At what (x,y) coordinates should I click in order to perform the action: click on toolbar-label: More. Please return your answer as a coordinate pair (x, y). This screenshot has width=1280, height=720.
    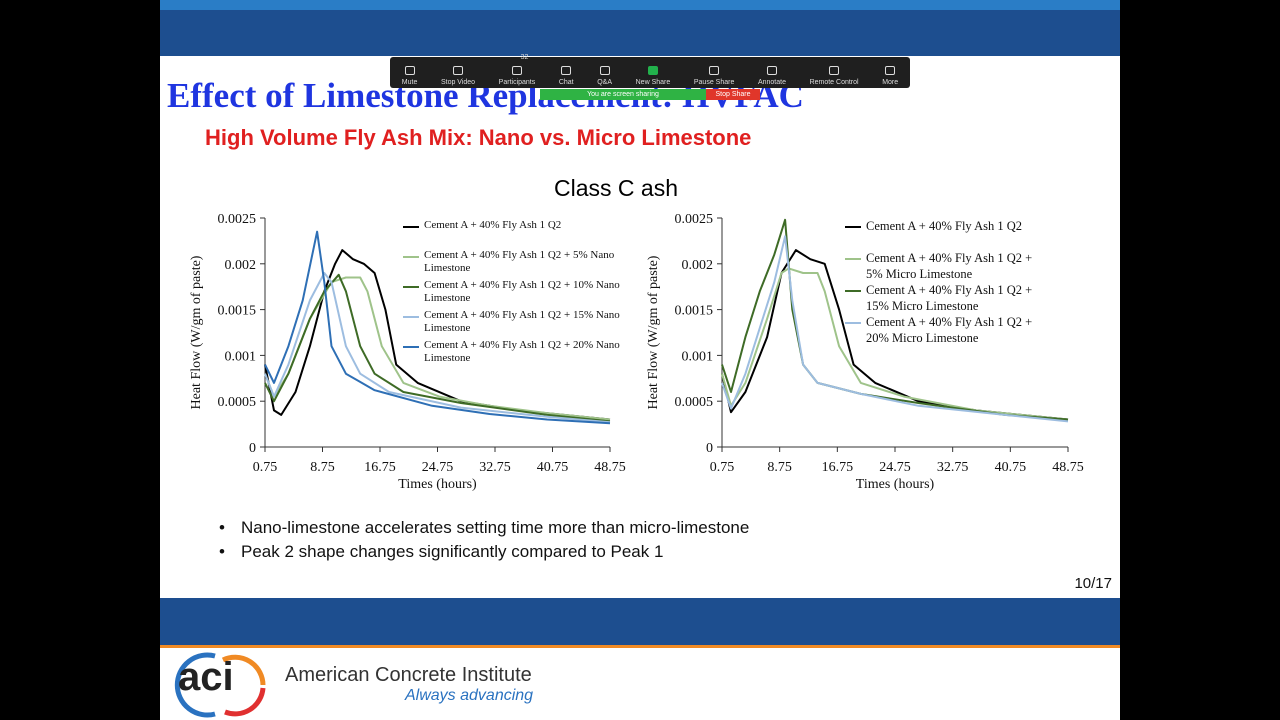
    Looking at the image, I should click on (890, 82).